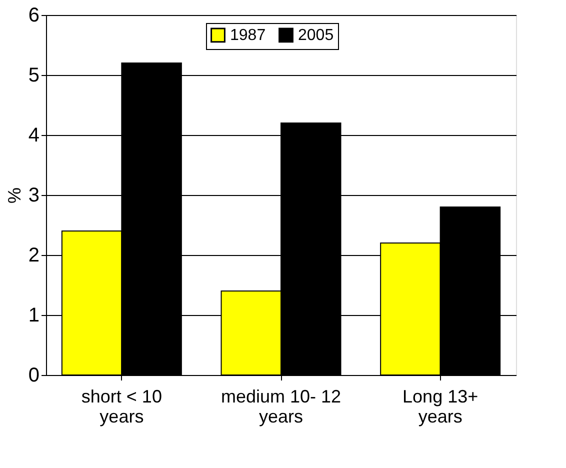  What do you see at coordinates (121, 406) in the screenshot?
I see `x-tick-label: short < 10 years` at bounding box center [121, 406].